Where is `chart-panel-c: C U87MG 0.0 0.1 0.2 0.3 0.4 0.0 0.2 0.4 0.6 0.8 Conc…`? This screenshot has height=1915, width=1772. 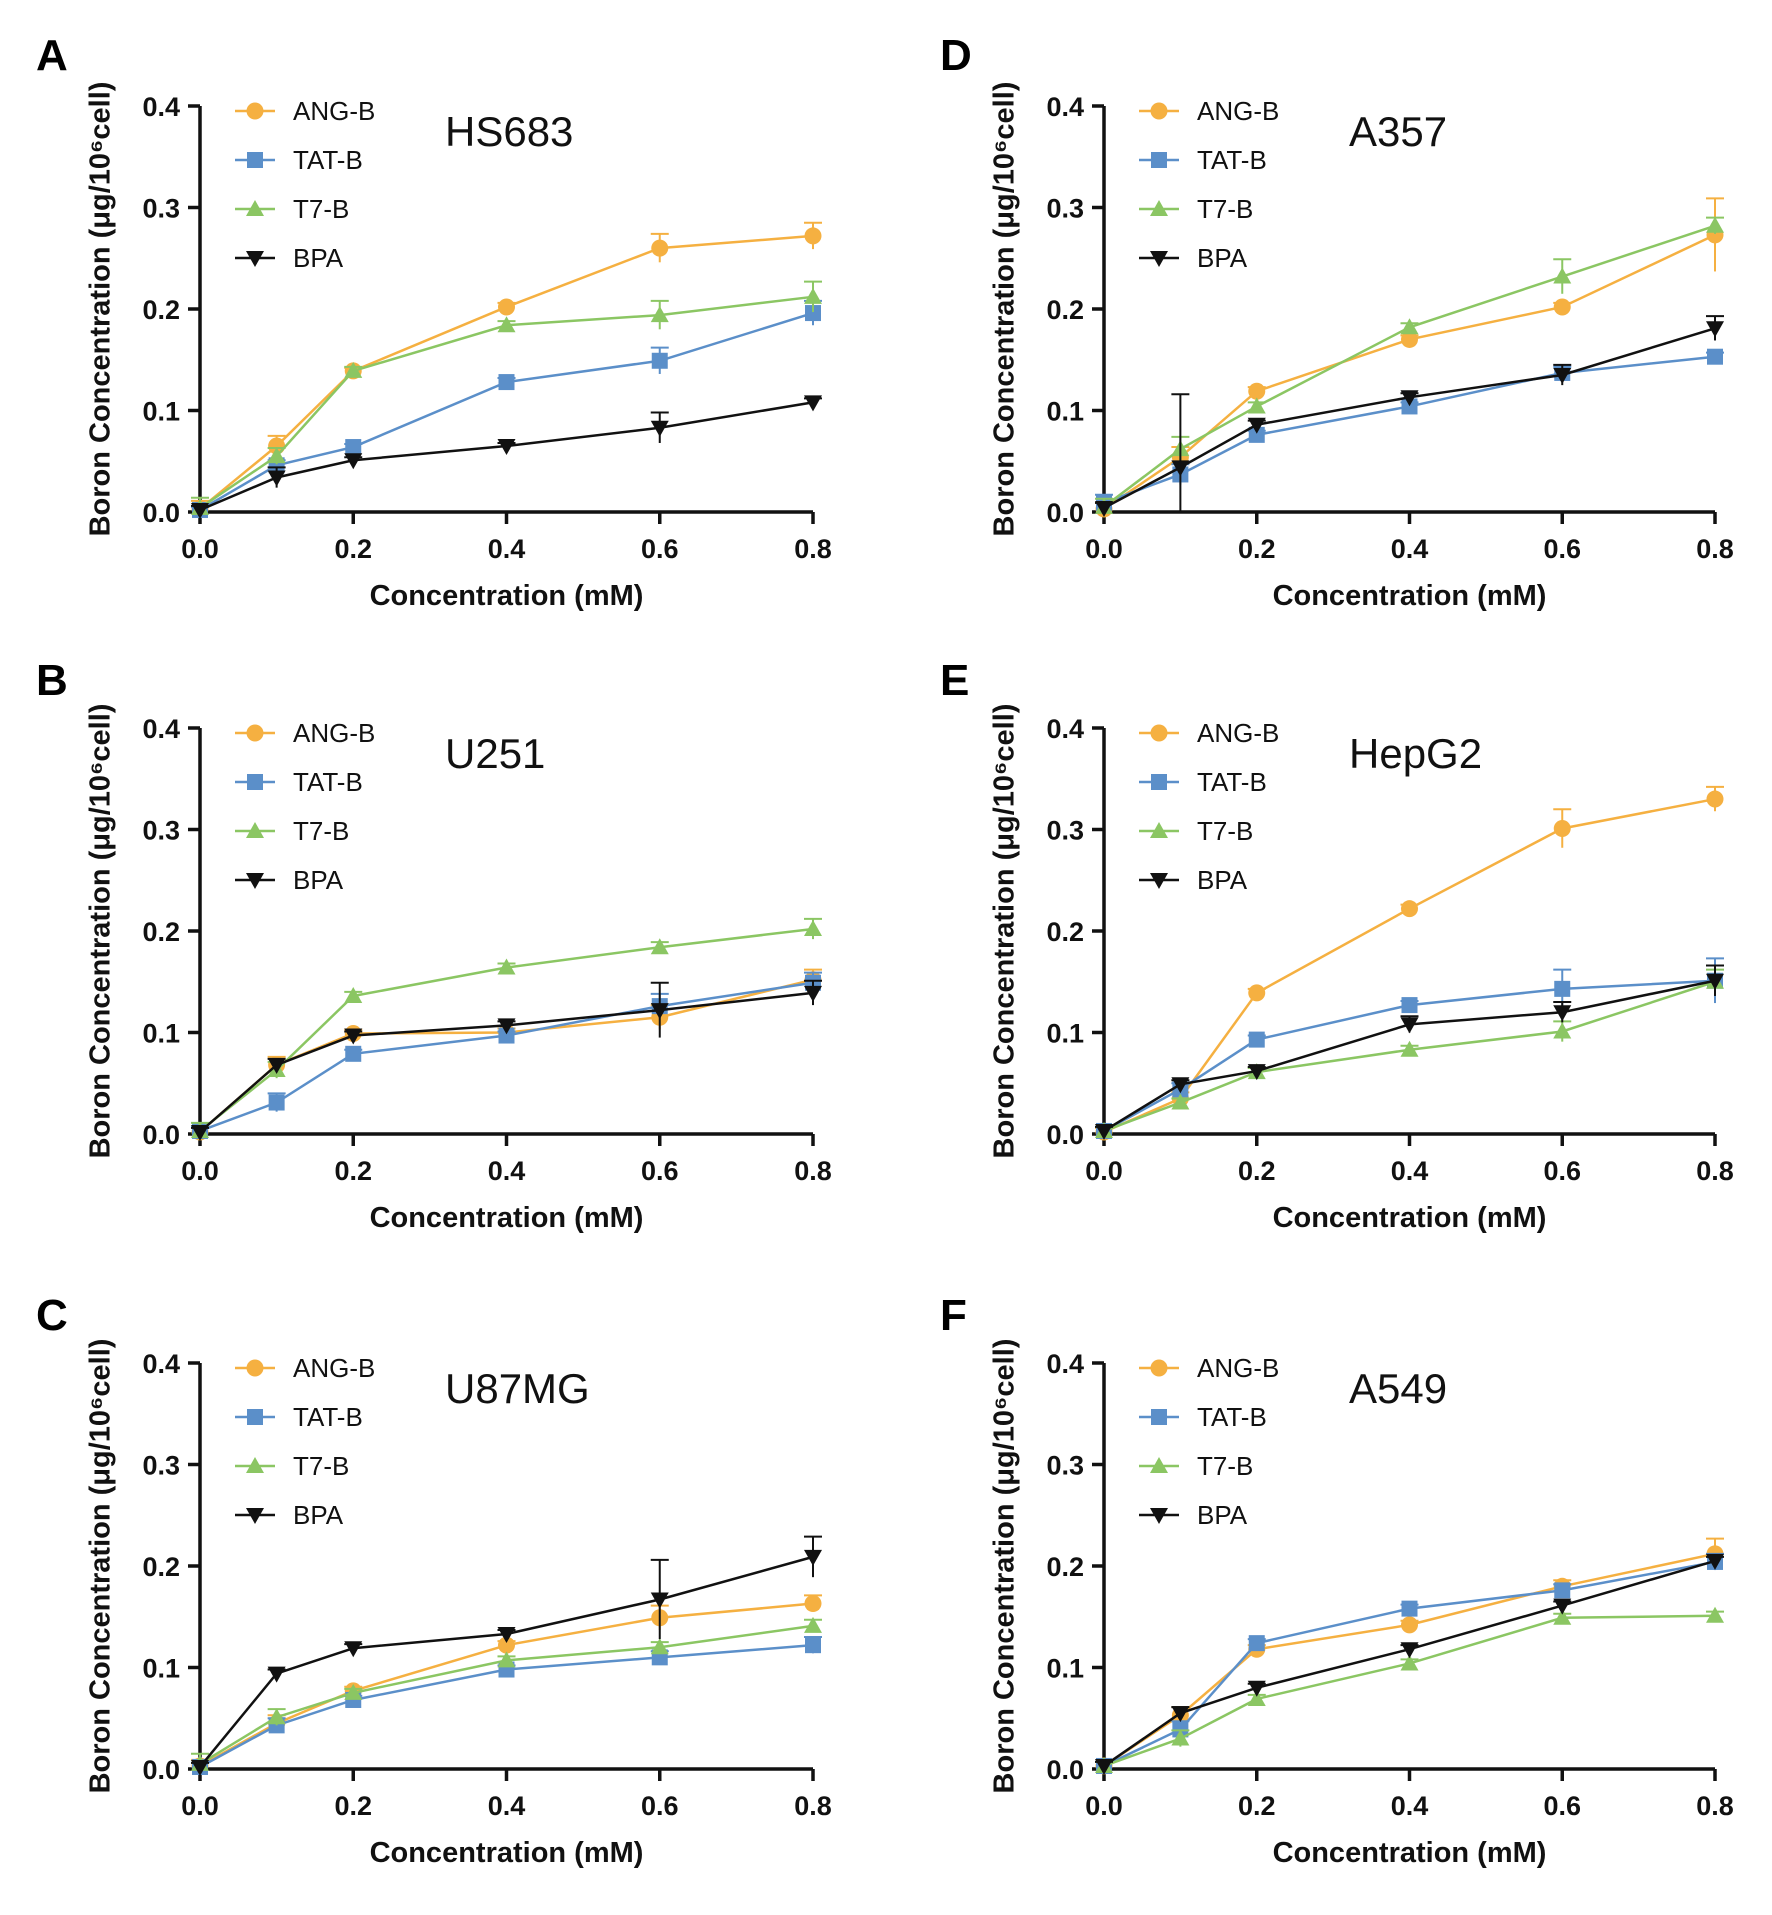 chart-panel-c: C U87MG 0.0 0.1 0.2 0.3 0.4 0.0 0.2 0.4 0.6 0.8 Conc… is located at coordinates (434, 1580).